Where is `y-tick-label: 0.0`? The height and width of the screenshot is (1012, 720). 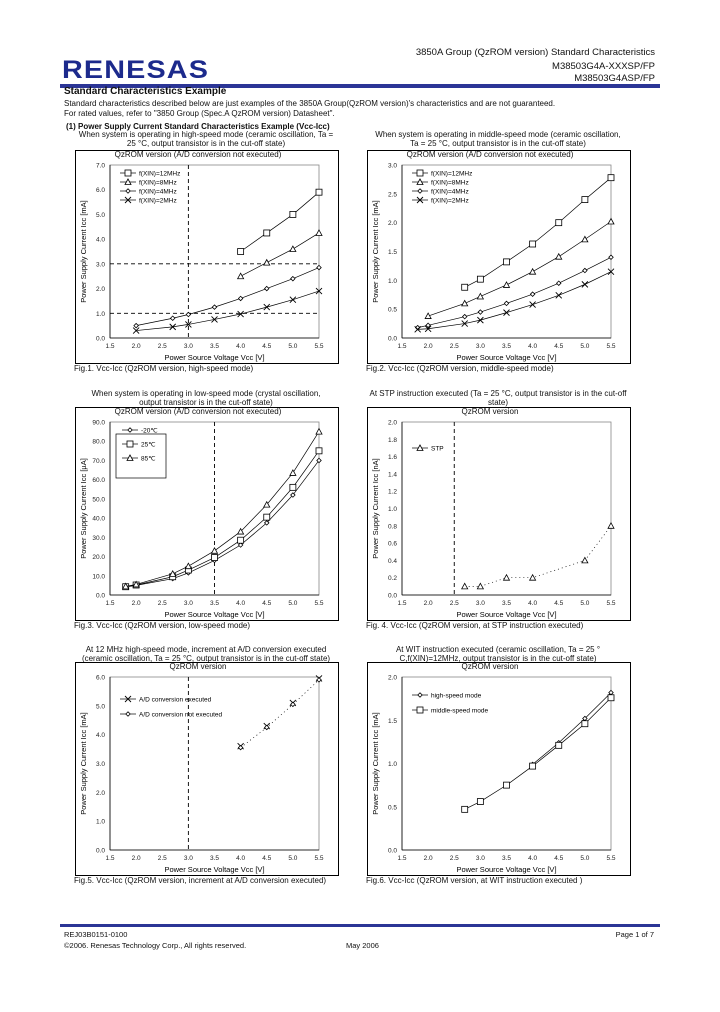 y-tick-label: 0.0 is located at coordinates (392, 339).